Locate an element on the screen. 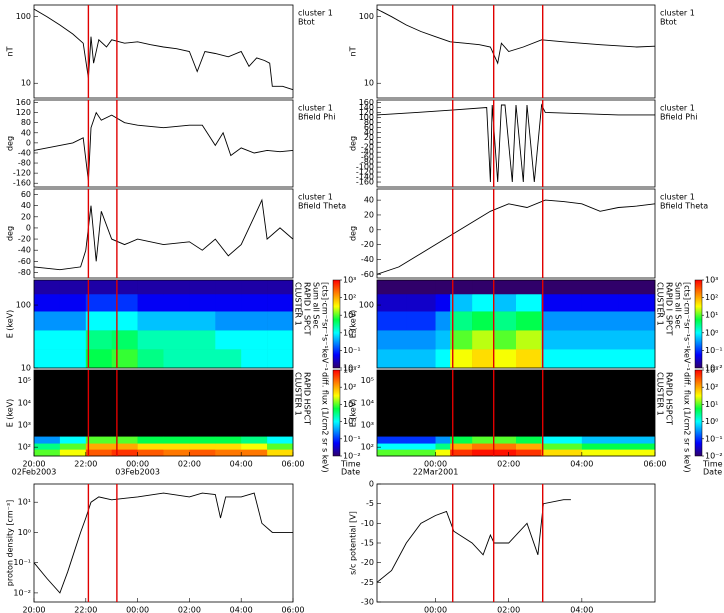  panel-label: Btot is located at coordinates (668, 22).